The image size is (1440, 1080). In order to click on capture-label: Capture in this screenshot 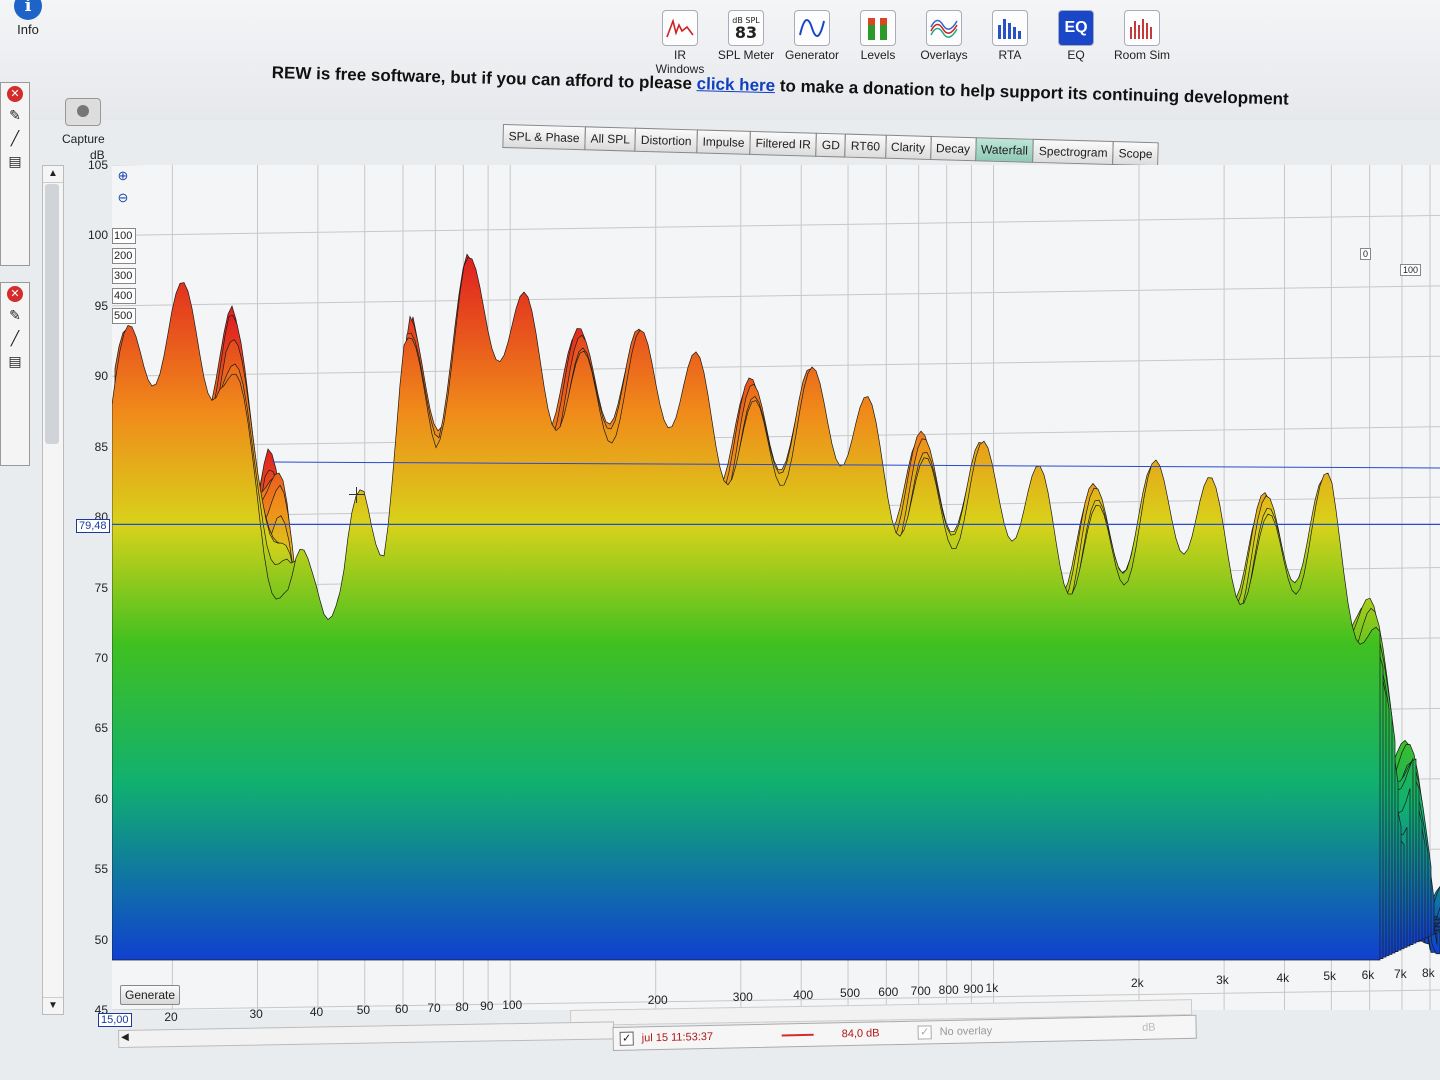, I will do `click(83, 139)`.